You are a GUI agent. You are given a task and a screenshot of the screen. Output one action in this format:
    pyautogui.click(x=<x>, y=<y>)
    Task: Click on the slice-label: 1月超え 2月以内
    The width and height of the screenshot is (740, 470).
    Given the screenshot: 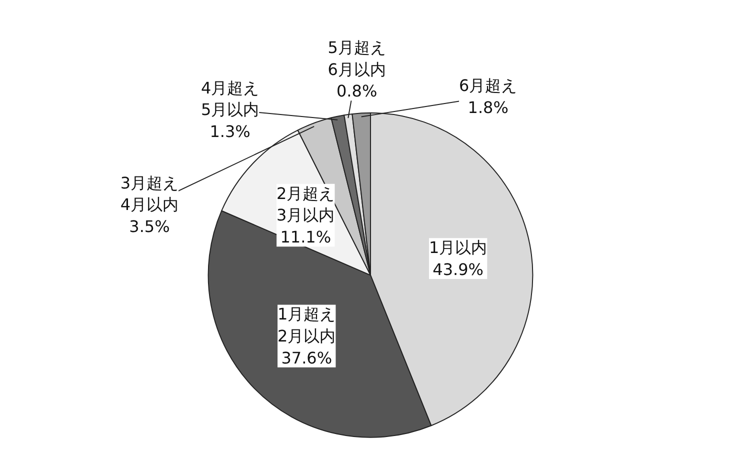 What is the action you would take?
    pyautogui.click(x=307, y=325)
    